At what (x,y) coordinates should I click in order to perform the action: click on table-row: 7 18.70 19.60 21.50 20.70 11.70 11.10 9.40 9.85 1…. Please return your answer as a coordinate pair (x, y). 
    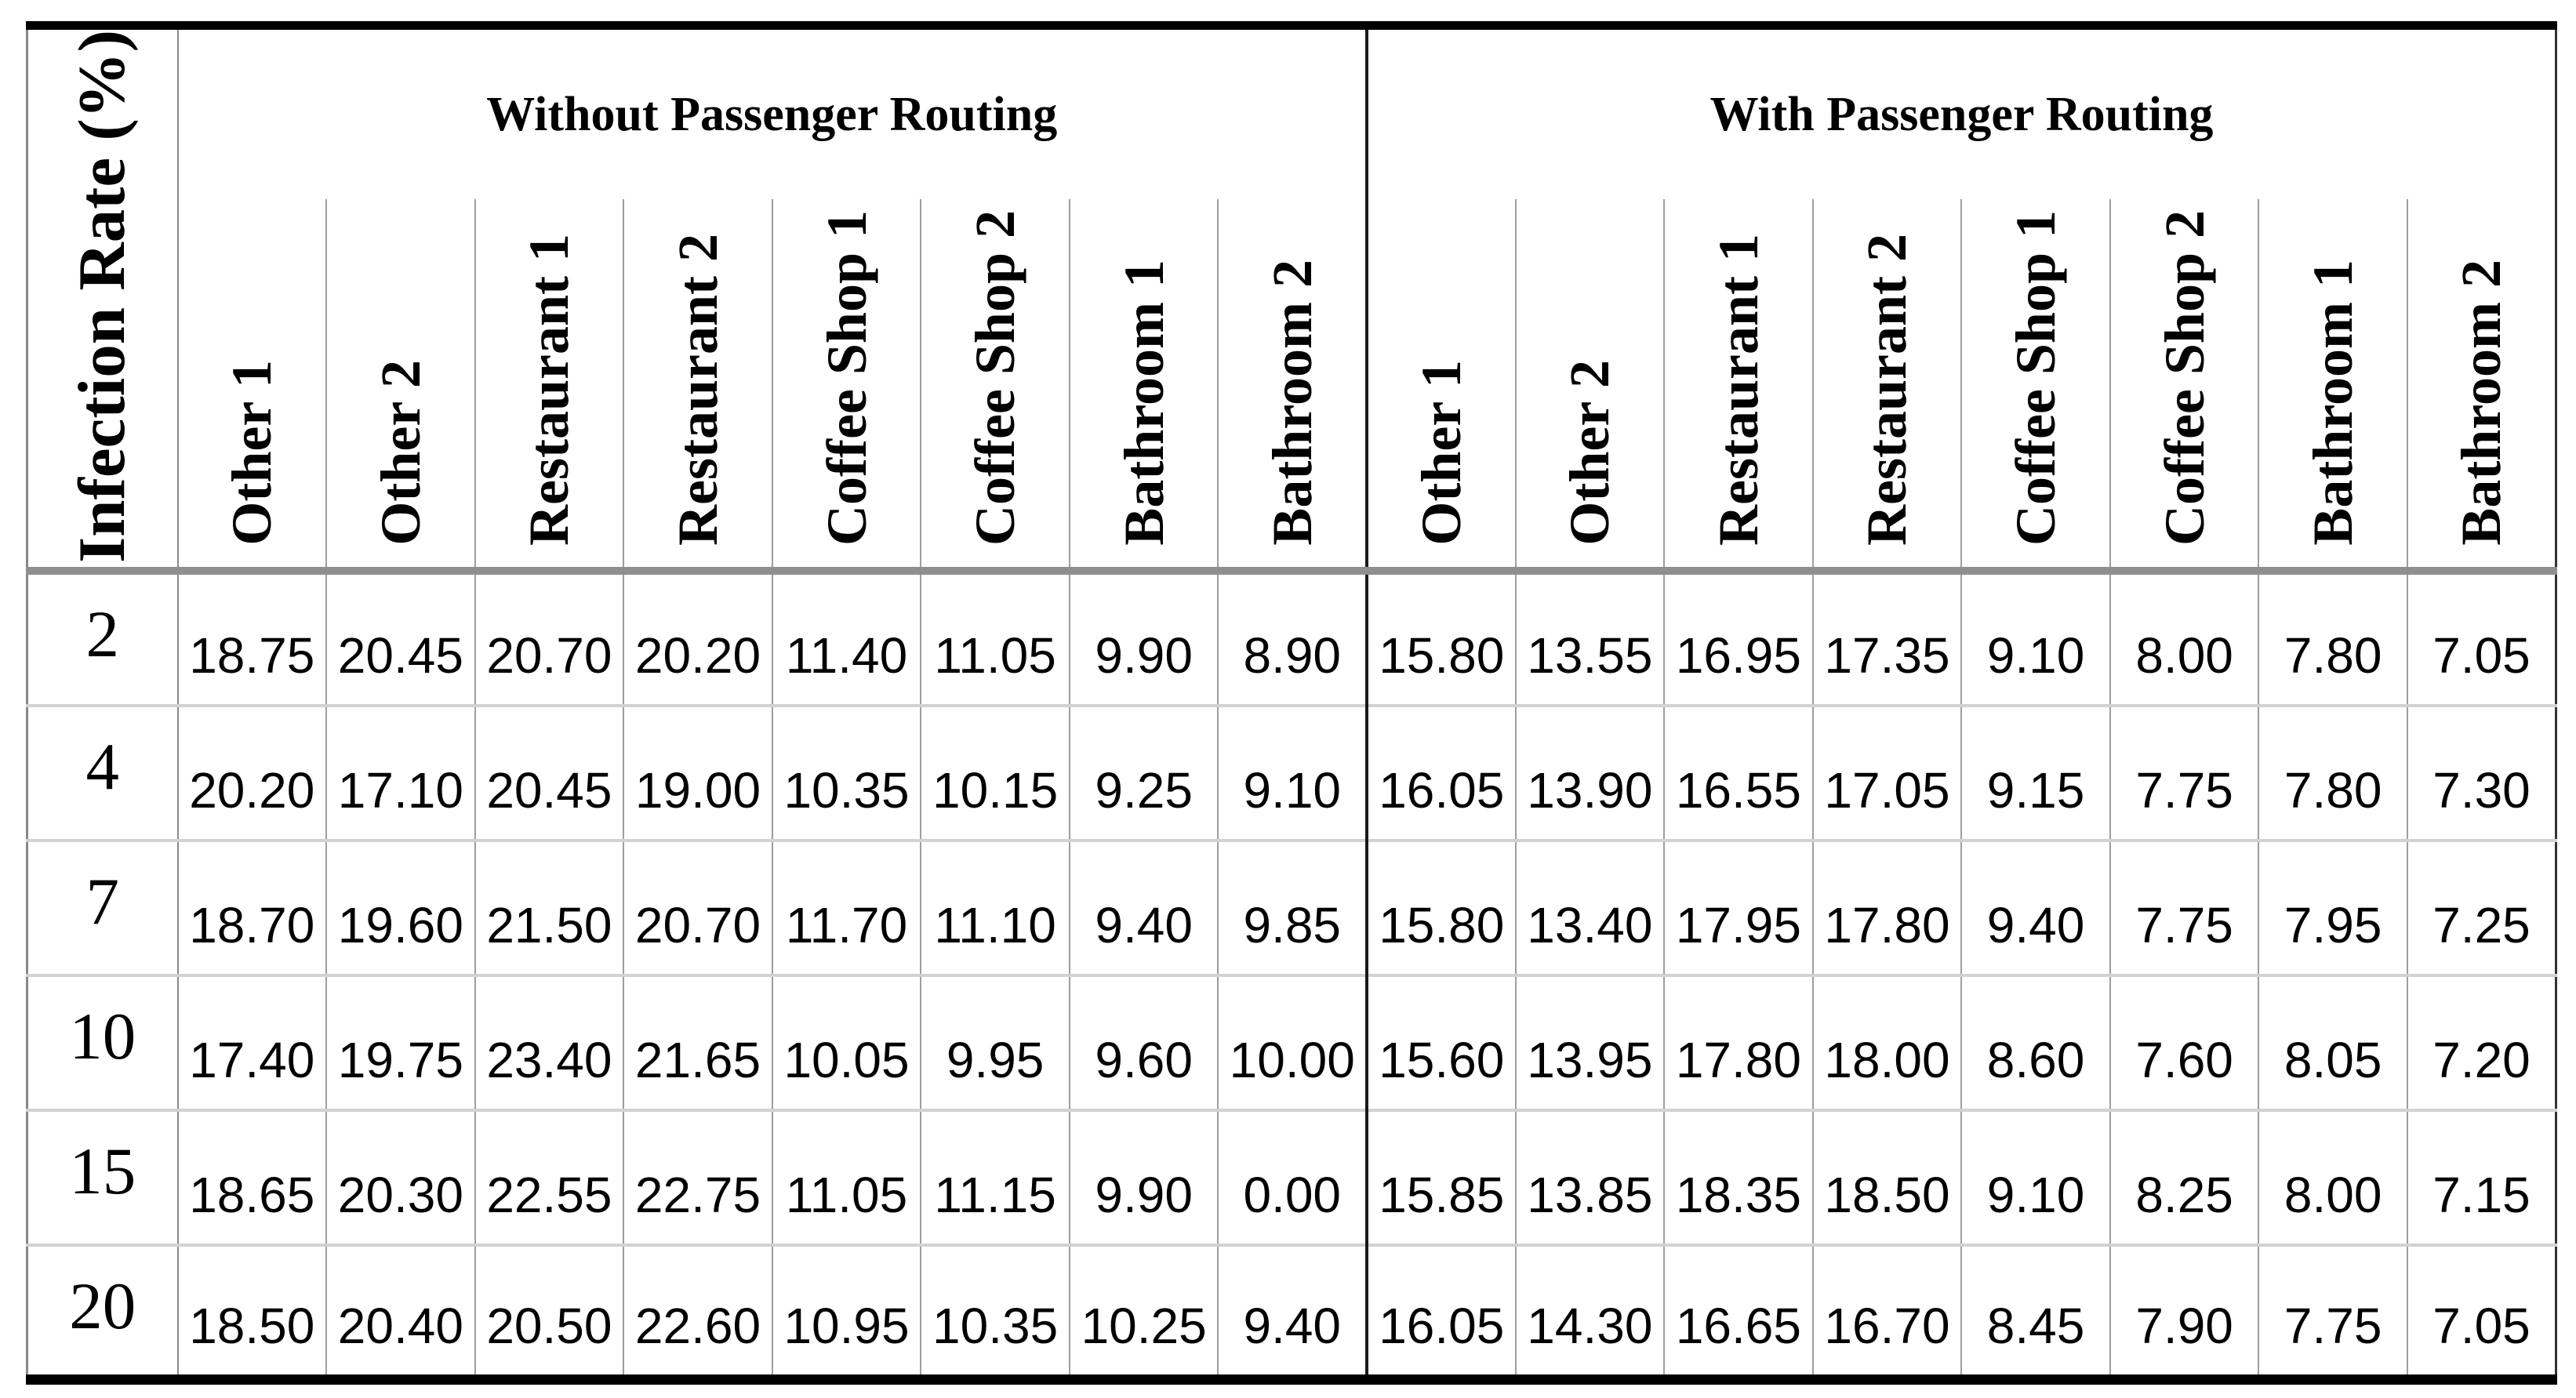
    Looking at the image, I should click on (1291, 906).